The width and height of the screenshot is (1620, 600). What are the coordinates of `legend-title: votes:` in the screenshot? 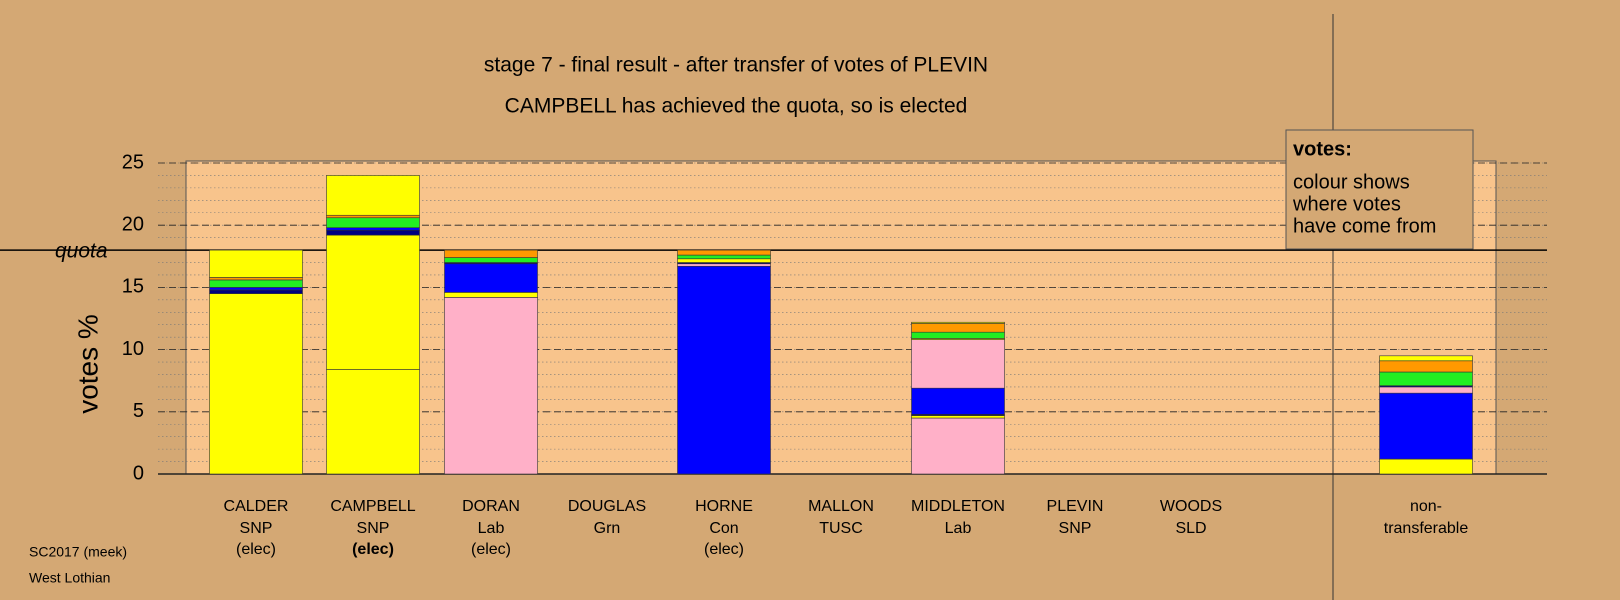 It's located at (1322, 149).